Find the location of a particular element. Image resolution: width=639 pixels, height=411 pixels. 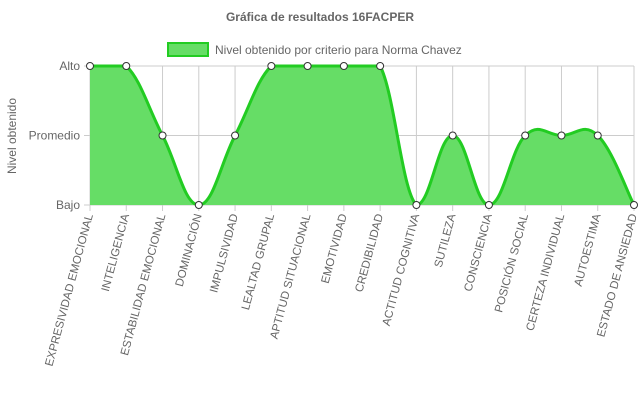

y-tick-label: Alto is located at coordinates (69, 66).